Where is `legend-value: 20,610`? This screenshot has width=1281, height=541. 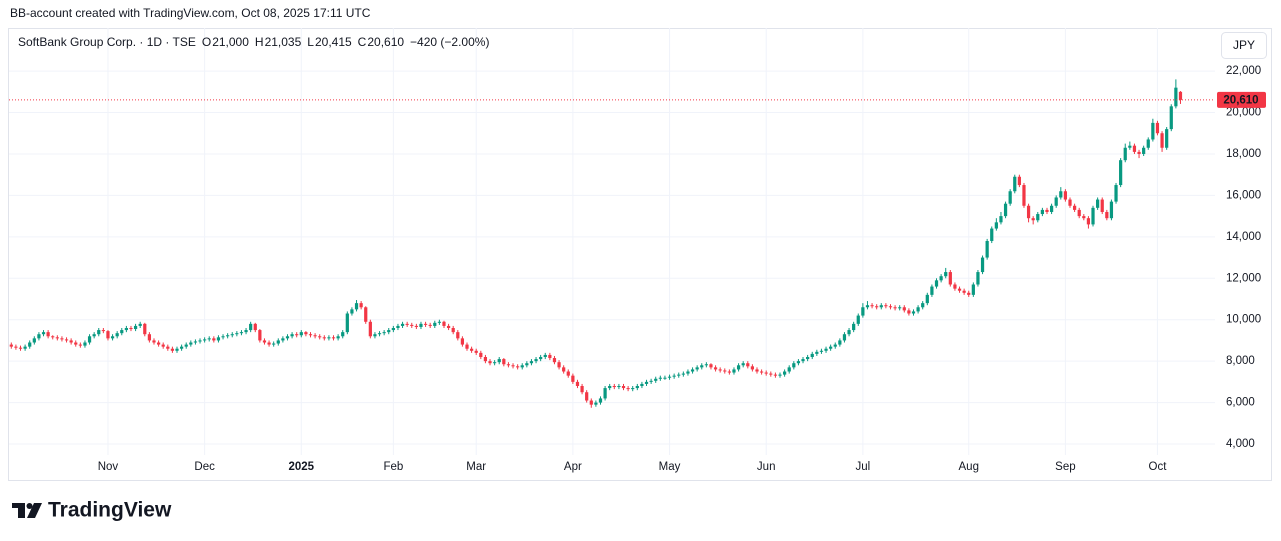 legend-value: 20,610 is located at coordinates (385, 42).